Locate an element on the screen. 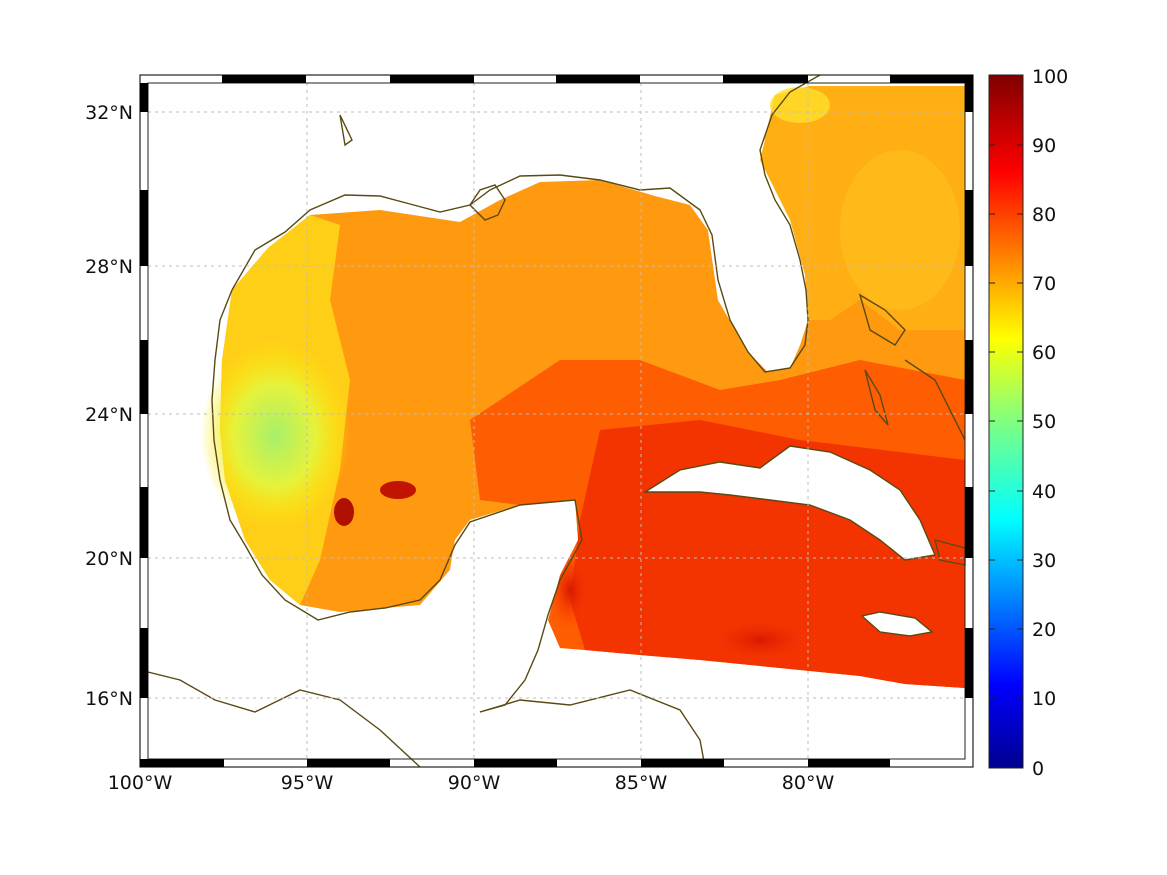 This screenshot has width=1167, height=875. cuba-coastline is located at coordinates (789, 503).